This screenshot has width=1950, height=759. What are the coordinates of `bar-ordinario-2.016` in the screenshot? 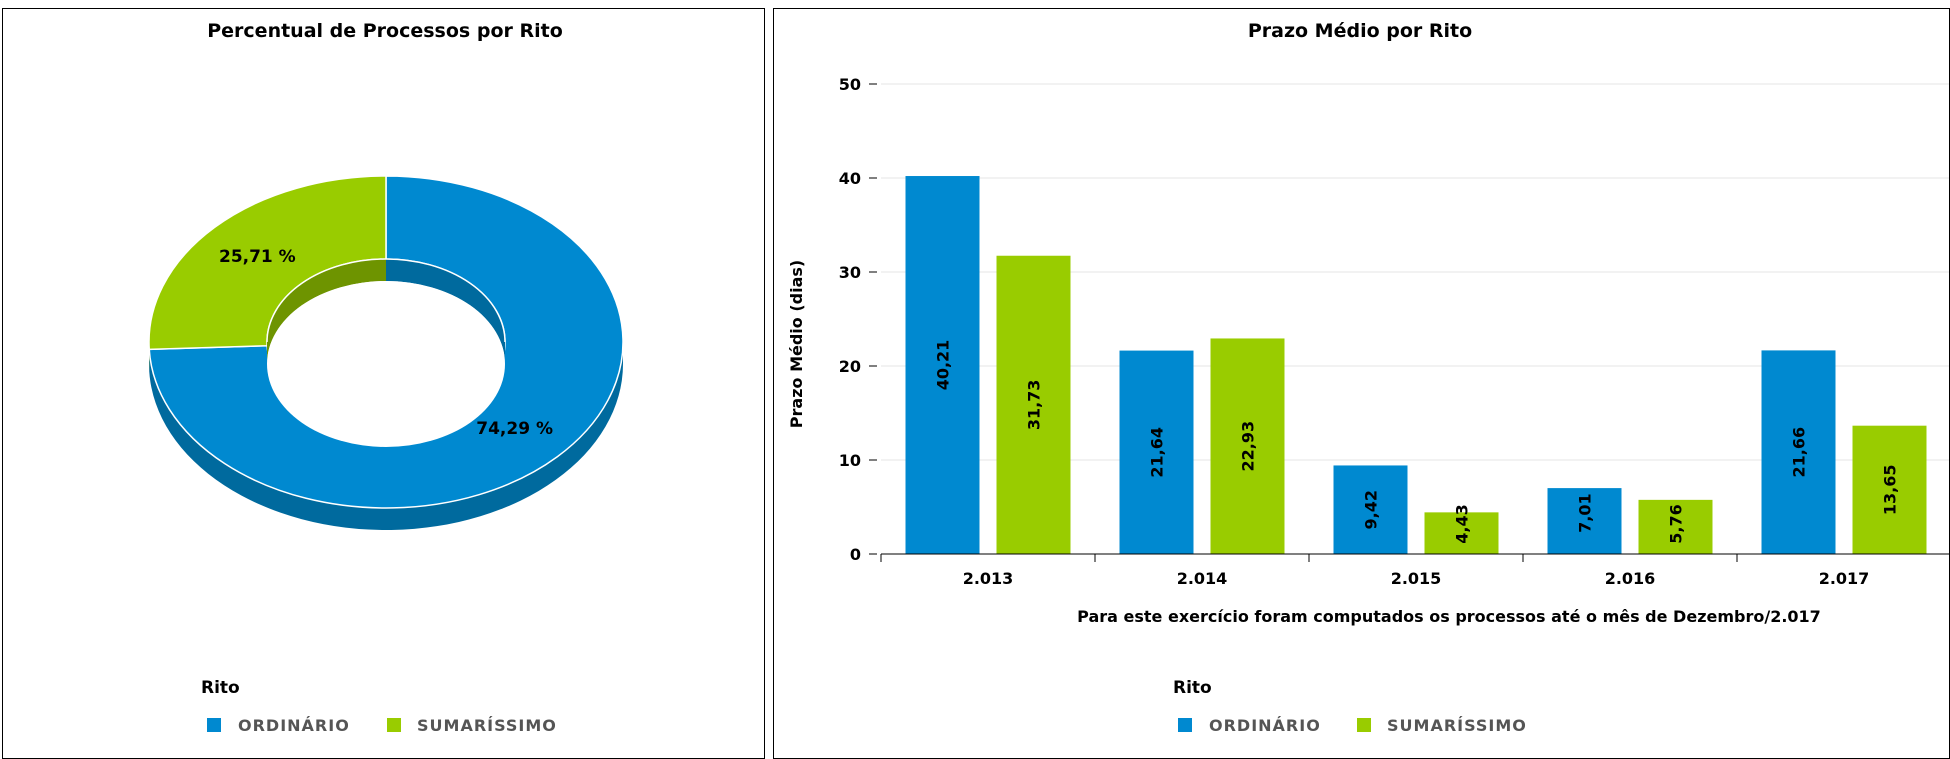 It's located at (1584, 521).